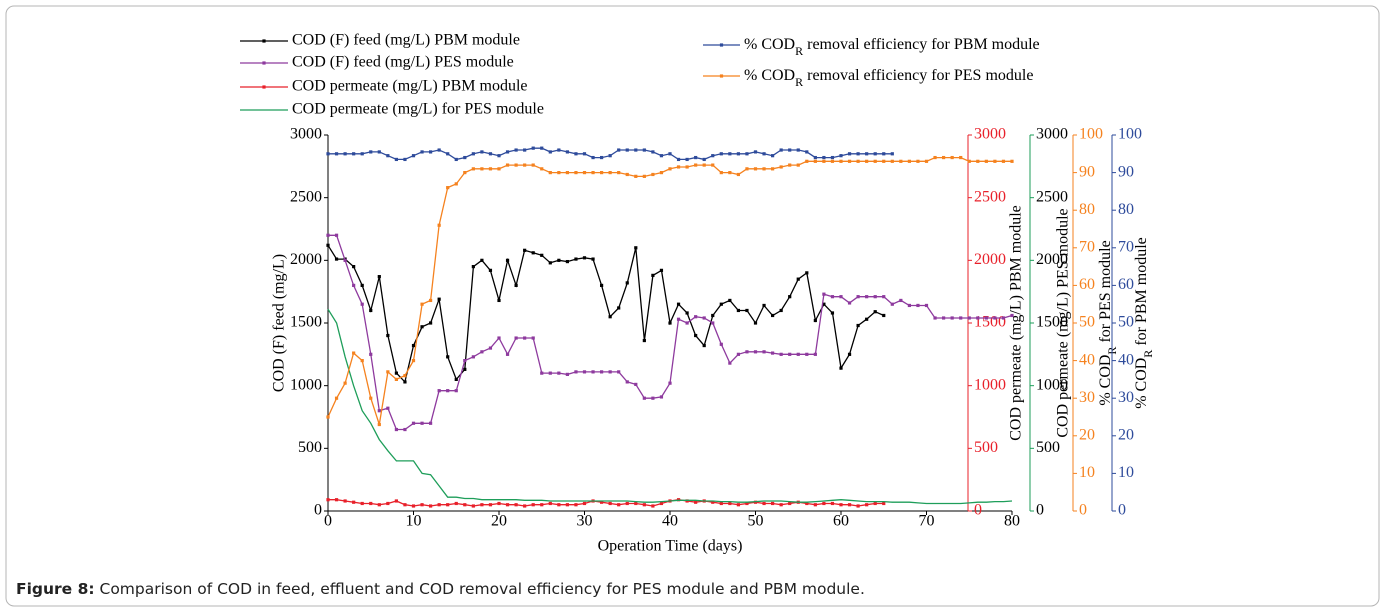 The width and height of the screenshot is (1385, 612). What do you see at coordinates (1087, 246) in the screenshot?
I see `y4-tick-label: 70` at bounding box center [1087, 246].